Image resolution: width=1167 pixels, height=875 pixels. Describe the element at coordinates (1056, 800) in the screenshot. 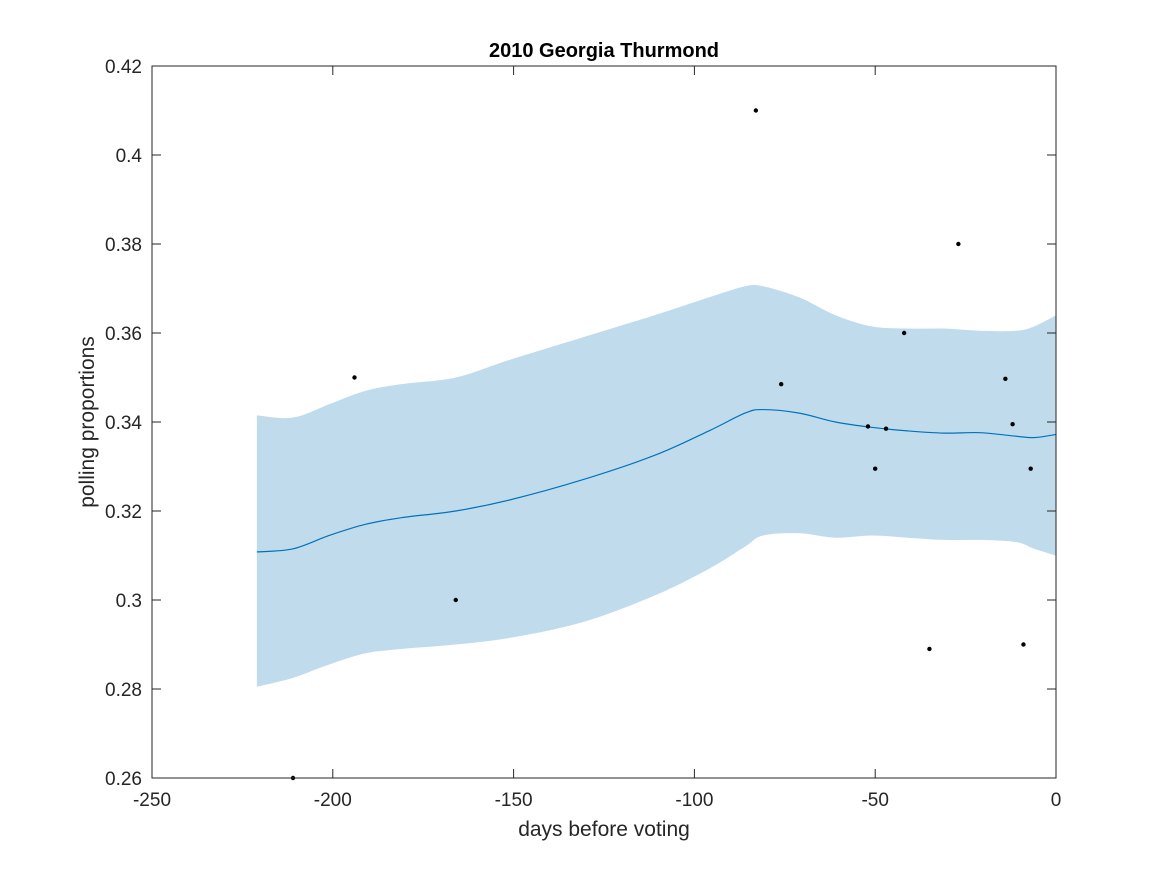

I see `x-tick-label: 0` at that location.